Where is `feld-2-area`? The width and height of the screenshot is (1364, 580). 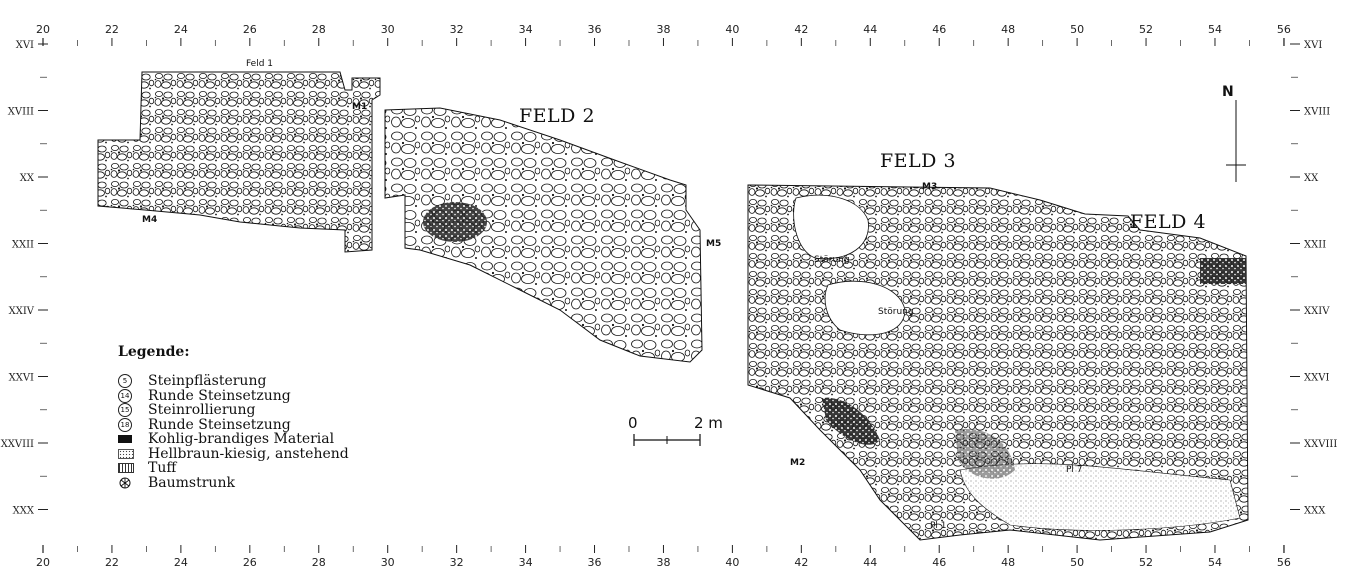
feld-2-area is located at coordinates (543, 235).